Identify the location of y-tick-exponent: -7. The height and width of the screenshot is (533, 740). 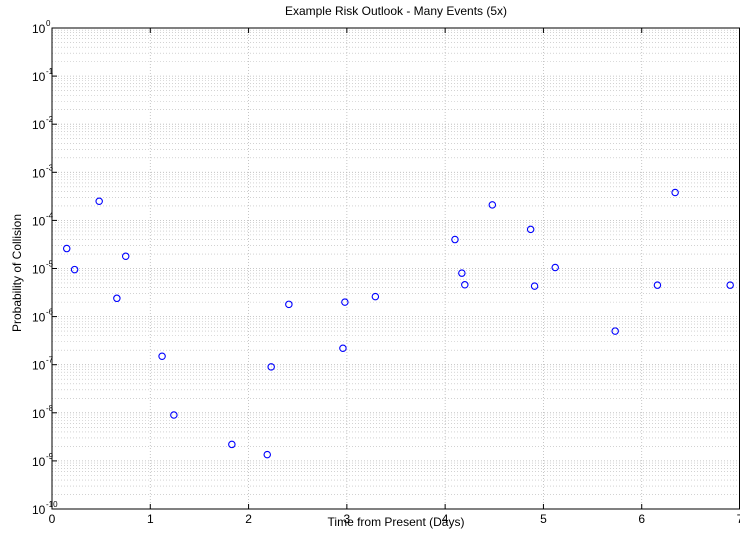
(50, 360).